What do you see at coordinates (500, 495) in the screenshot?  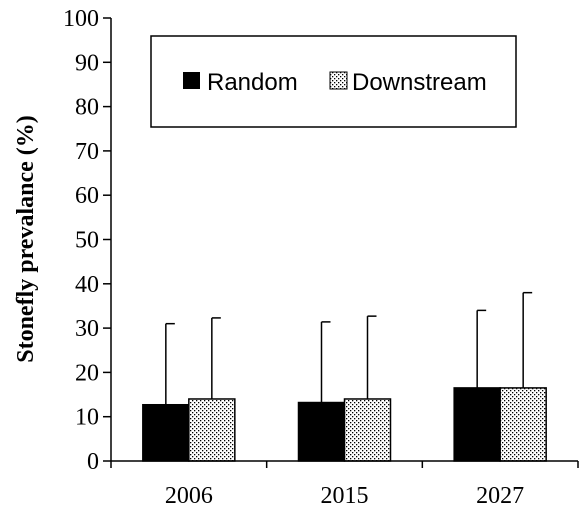 I see `x-tick-label: 2027` at bounding box center [500, 495].